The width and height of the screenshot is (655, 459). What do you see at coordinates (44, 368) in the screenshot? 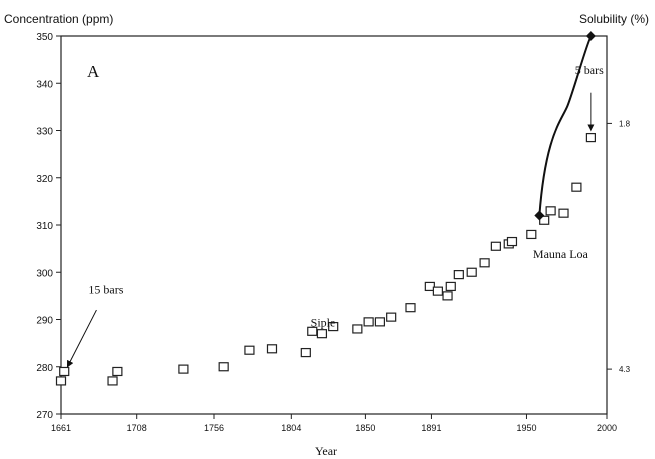
I see `y-tick-label: 280` at bounding box center [44, 368].